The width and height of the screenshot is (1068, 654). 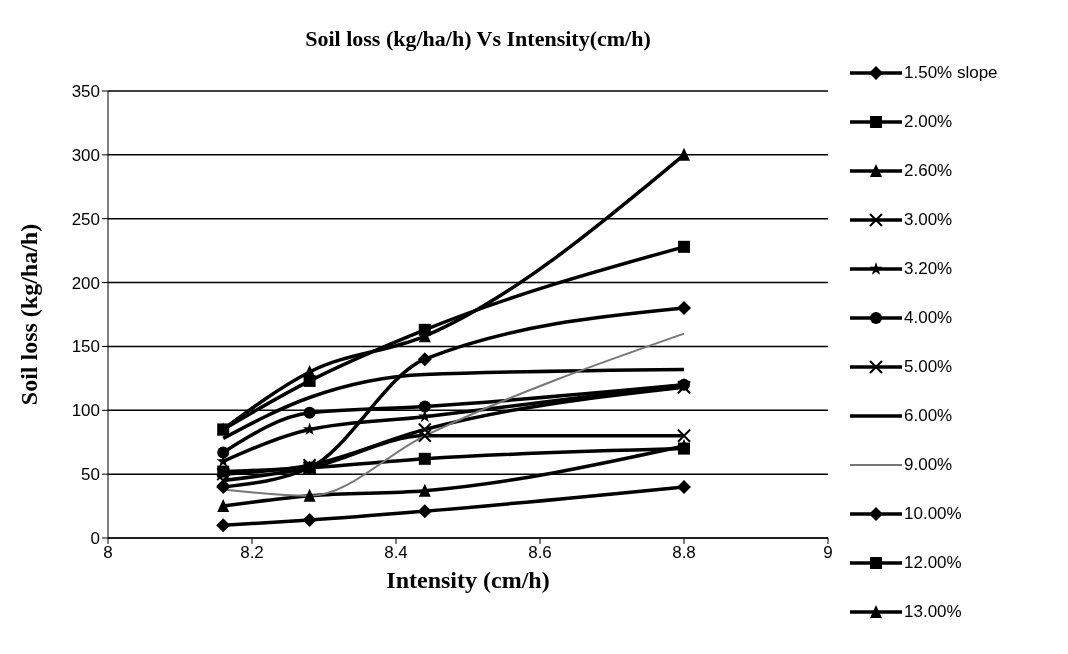 What do you see at coordinates (928, 121) in the screenshot?
I see `legend-label: 2.00%` at bounding box center [928, 121].